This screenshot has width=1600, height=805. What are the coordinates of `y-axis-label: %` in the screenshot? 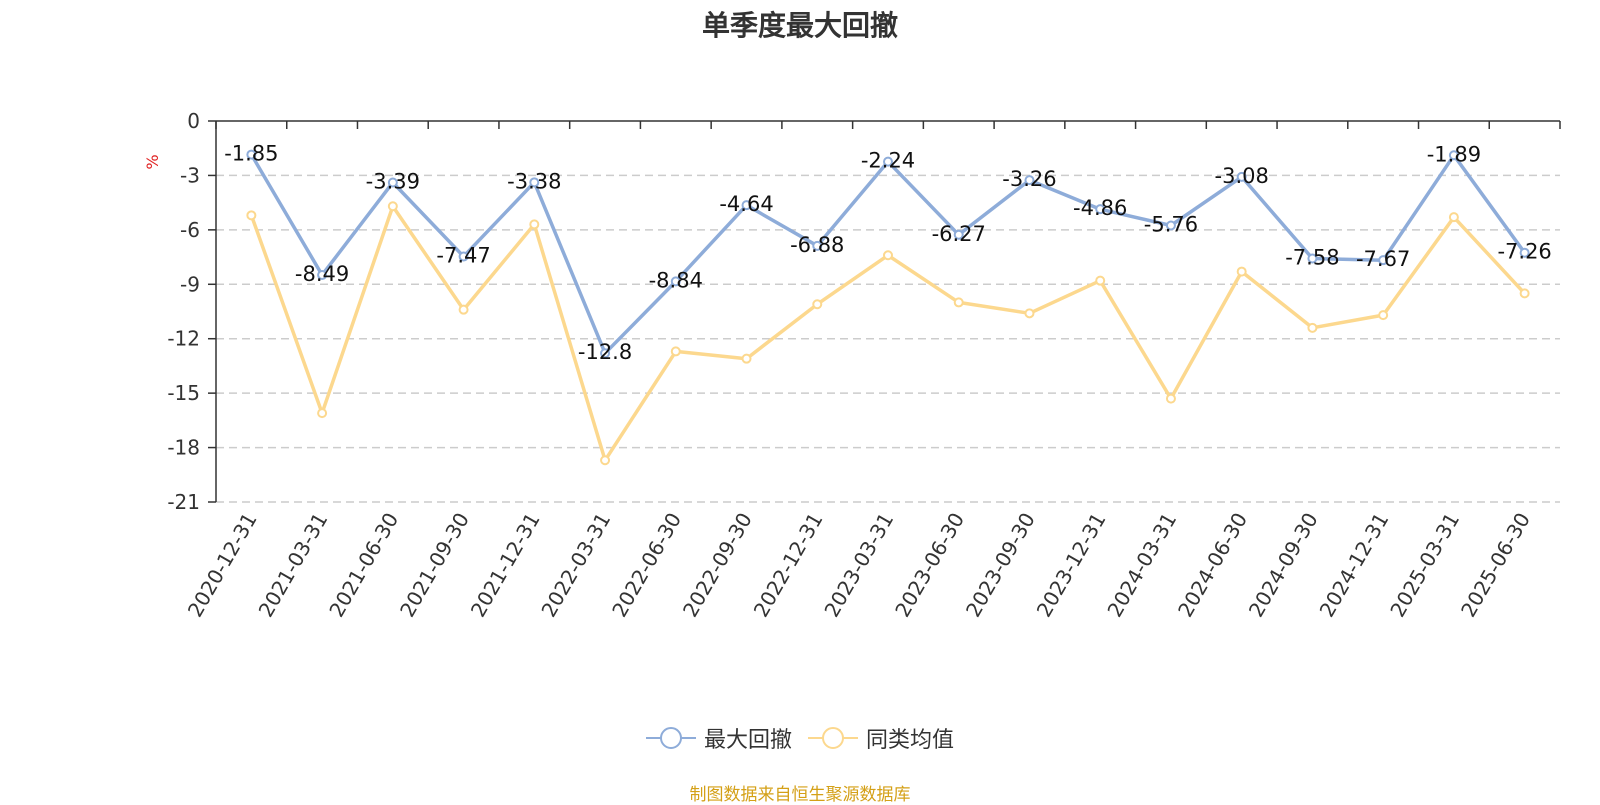 It's located at (152, 161).